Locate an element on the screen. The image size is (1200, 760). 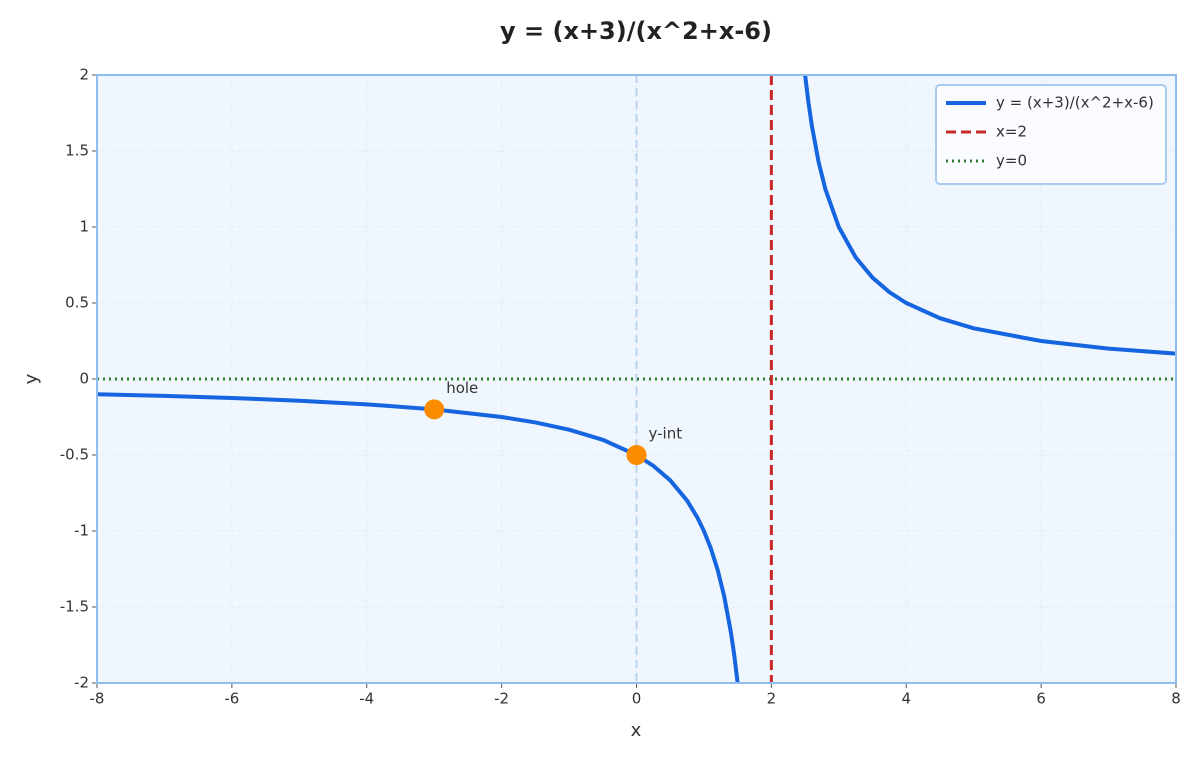
legend-label: y = (x+3)/(x^2+x-6) is located at coordinates (1075, 103).